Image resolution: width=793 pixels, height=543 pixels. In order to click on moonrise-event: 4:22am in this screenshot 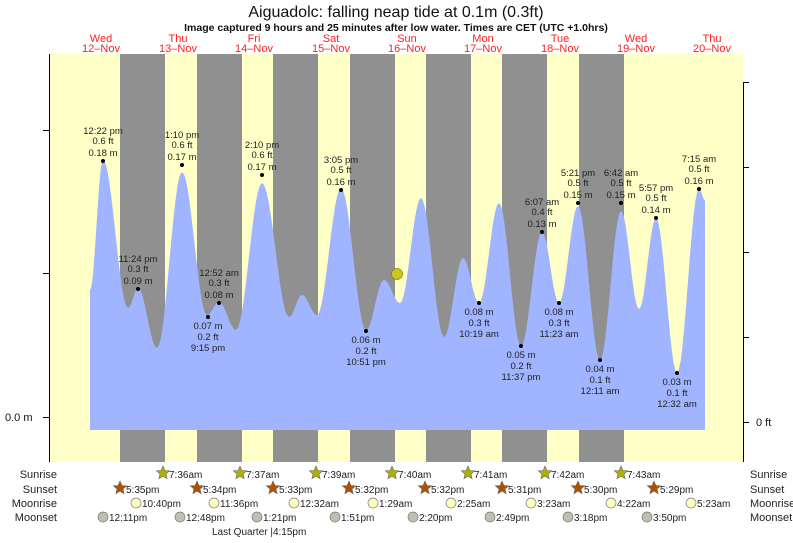, I will do `click(627, 503)`.